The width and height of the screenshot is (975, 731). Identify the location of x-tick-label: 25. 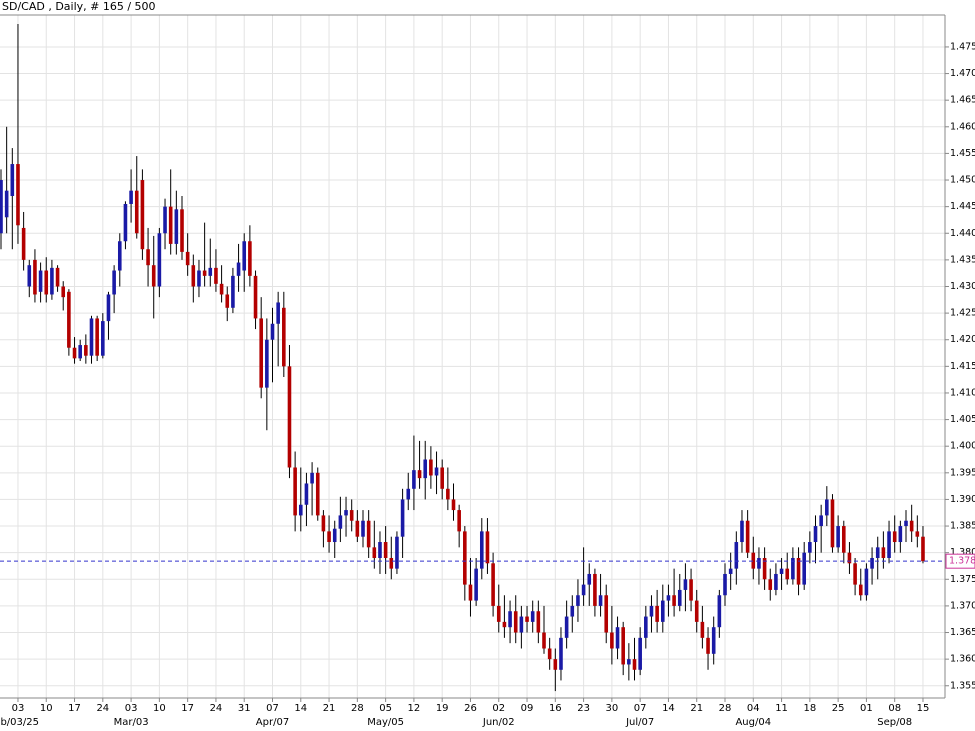
(838, 708).